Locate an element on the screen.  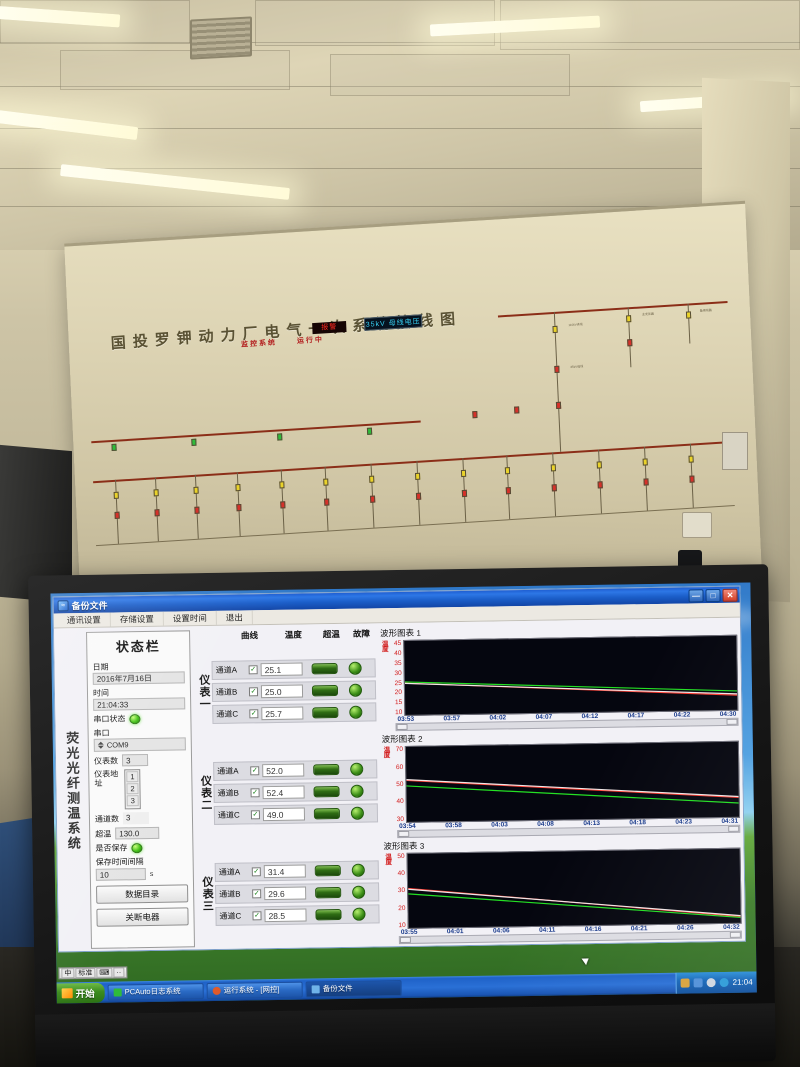
menu-item-comm-settings: 通讯设置 is located at coordinates (84, 620).